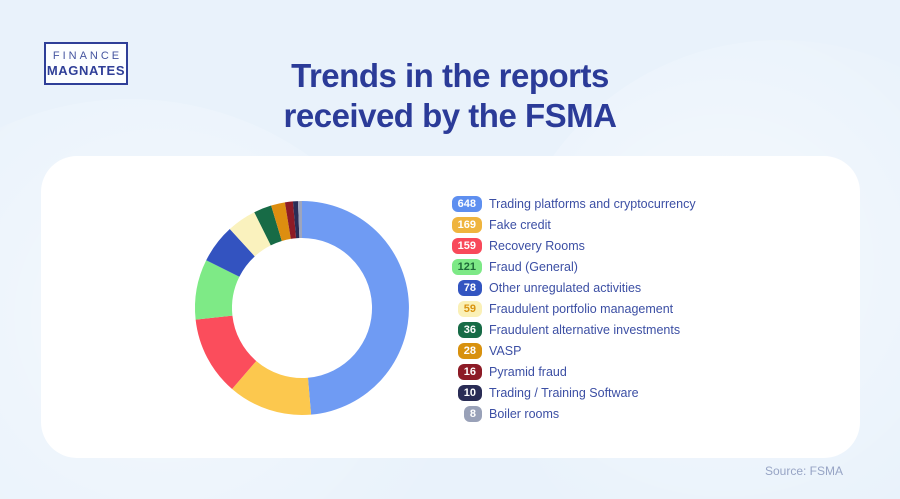 The image size is (900, 499). I want to click on legend-value-badge: 169, so click(466, 224).